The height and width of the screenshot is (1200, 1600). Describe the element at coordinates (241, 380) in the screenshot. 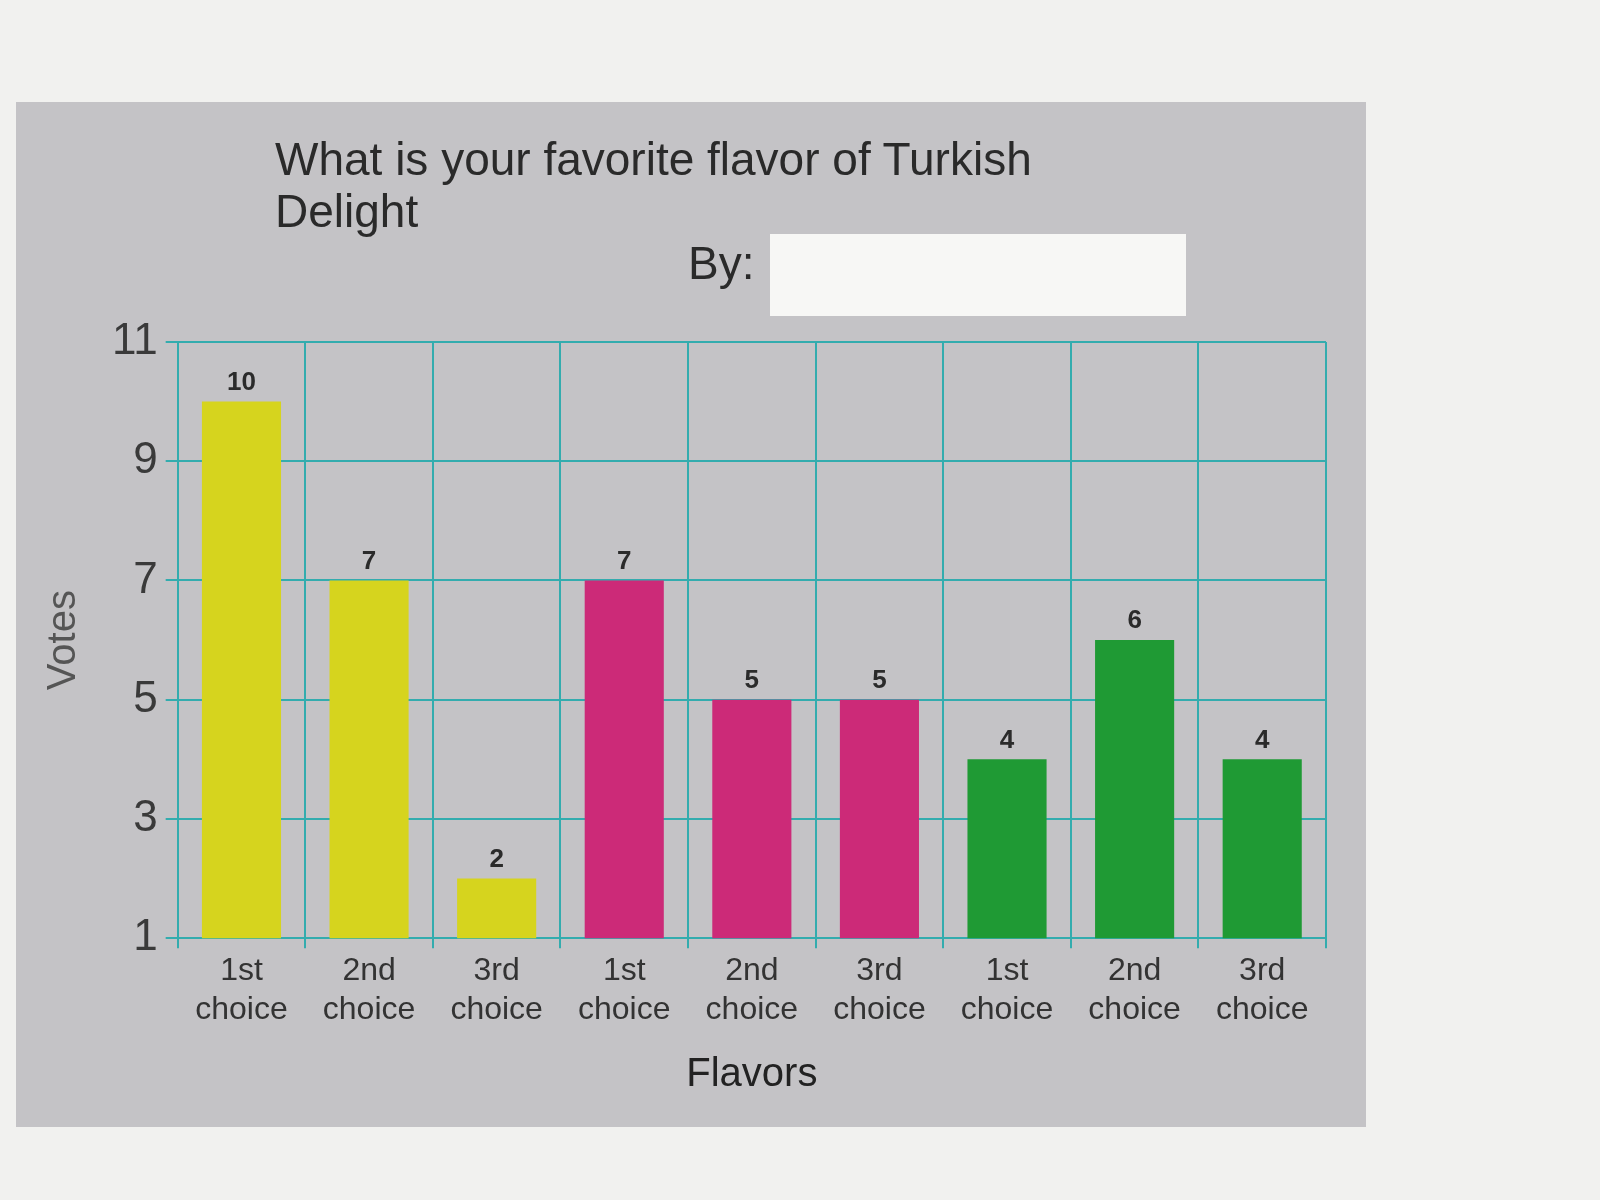

I see `data-label: 10` at that location.